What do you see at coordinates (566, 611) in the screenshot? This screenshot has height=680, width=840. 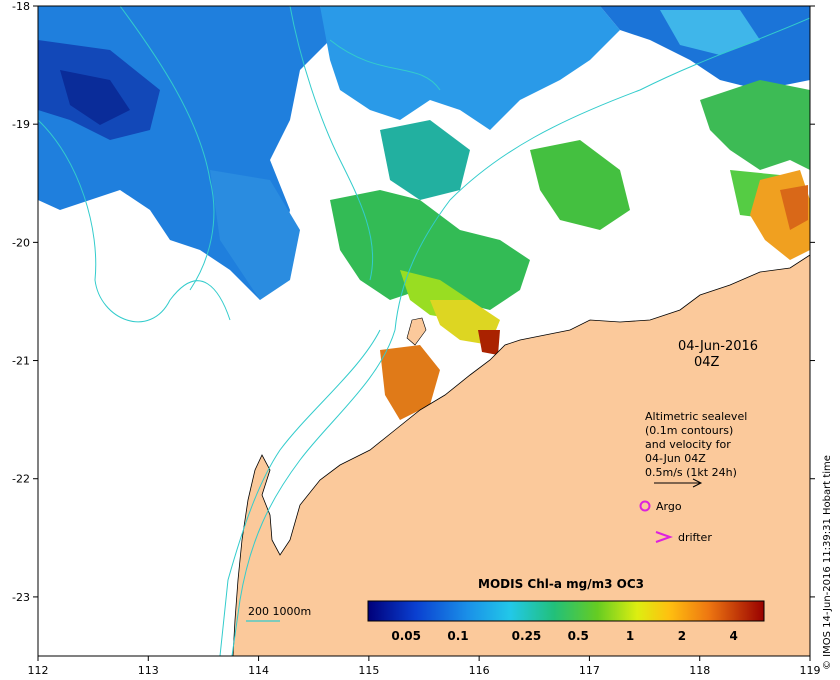 I see `colorbar` at bounding box center [566, 611].